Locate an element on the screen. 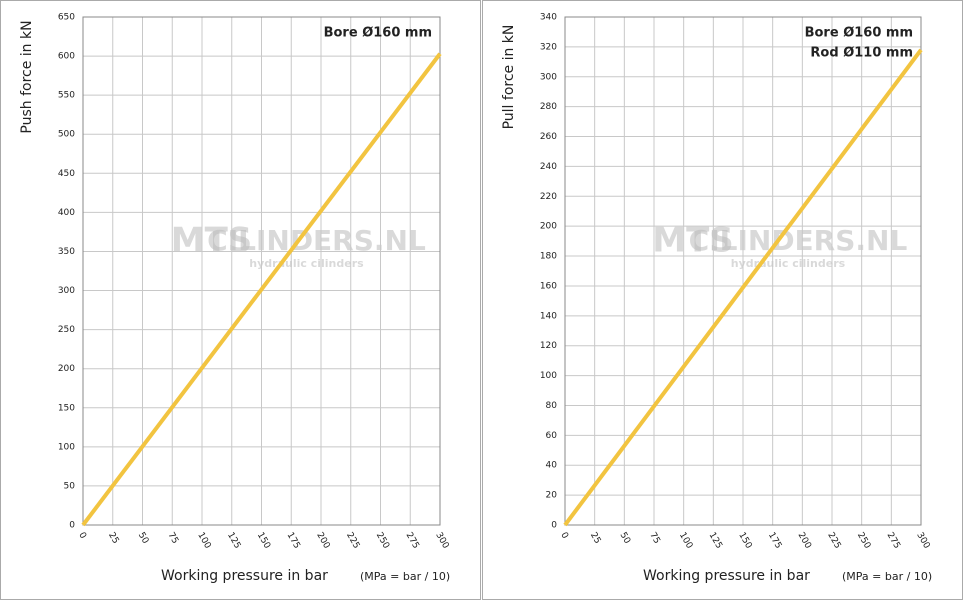 This screenshot has width=963, height=601. y-tick-label: 600 is located at coordinates (66, 57).